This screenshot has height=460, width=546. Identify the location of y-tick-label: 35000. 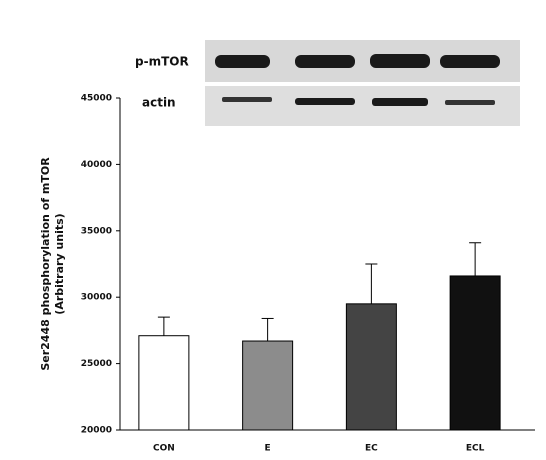
(96, 231).